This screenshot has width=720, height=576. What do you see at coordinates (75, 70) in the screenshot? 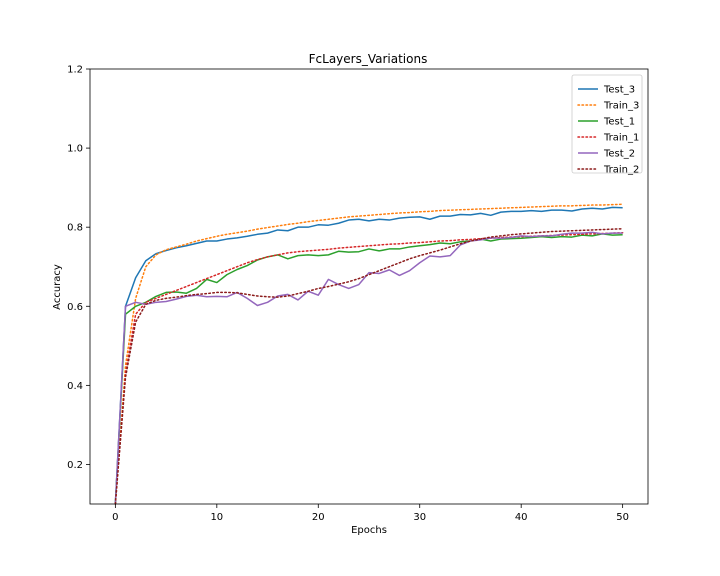
I see `y-tick-label: 1.2` at bounding box center [75, 70].